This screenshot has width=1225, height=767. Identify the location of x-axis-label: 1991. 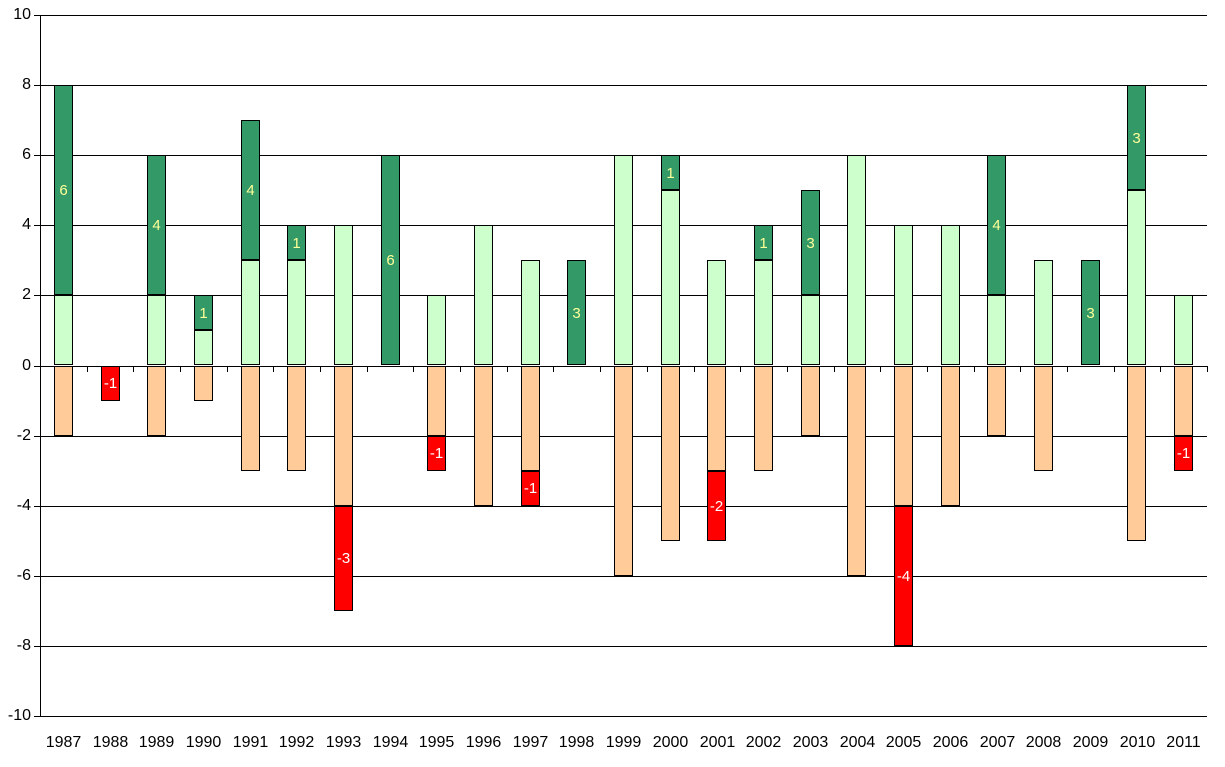
(250, 742).